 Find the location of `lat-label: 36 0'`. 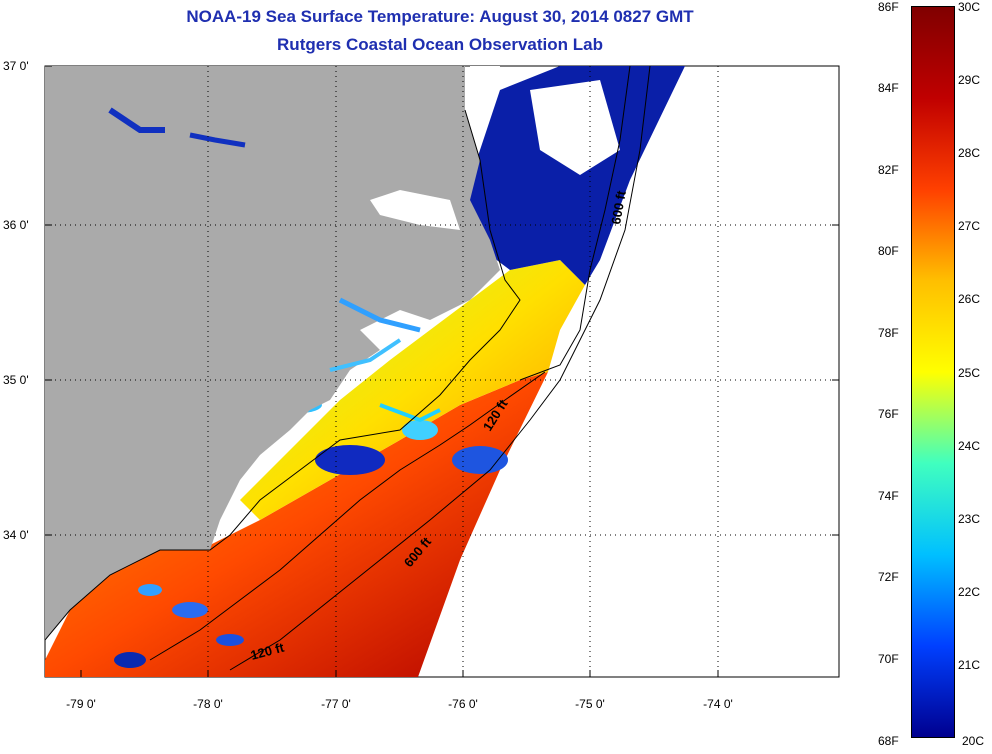

lat-label: 36 0' is located at coordinates (16, 225).